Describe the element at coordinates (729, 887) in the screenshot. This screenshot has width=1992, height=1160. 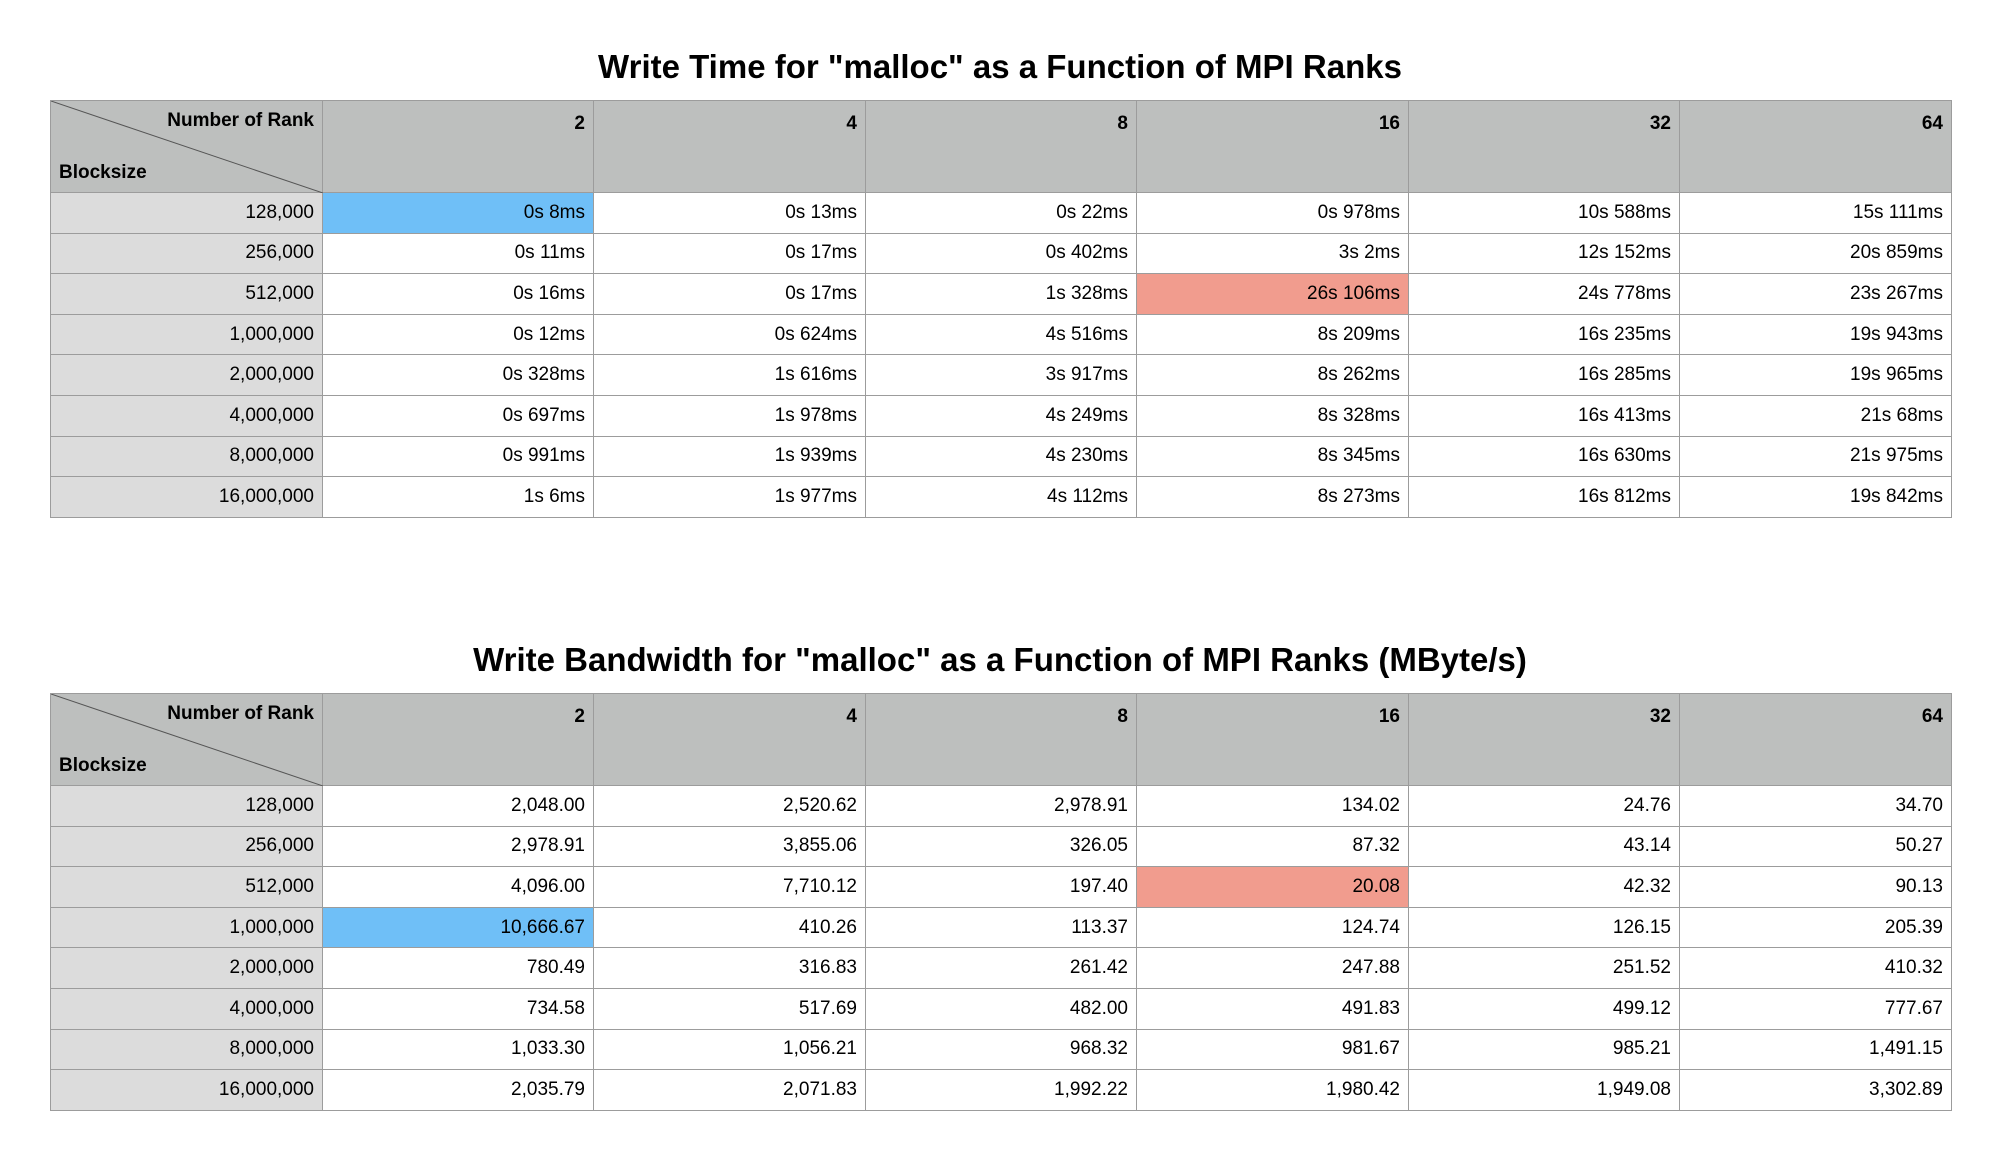
I see `data-cell: 7,710.12` at that location.